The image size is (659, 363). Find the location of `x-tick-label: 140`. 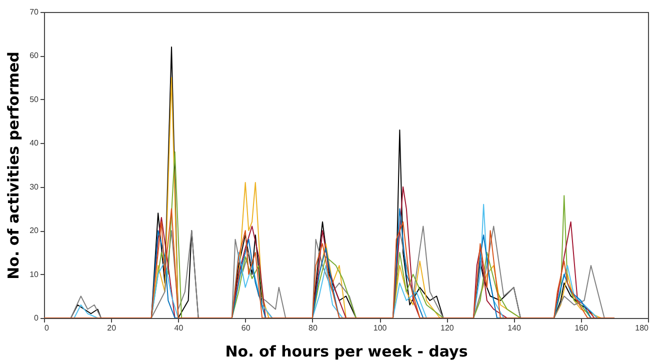

x-tick-label: 140 is located at coordinates (515, 328).